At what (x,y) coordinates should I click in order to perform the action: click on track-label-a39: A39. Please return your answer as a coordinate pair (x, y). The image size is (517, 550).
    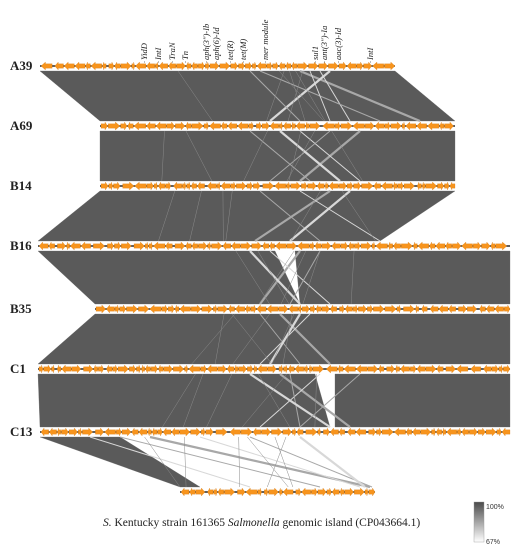
    Looking at the image, I should click on (21, 65).